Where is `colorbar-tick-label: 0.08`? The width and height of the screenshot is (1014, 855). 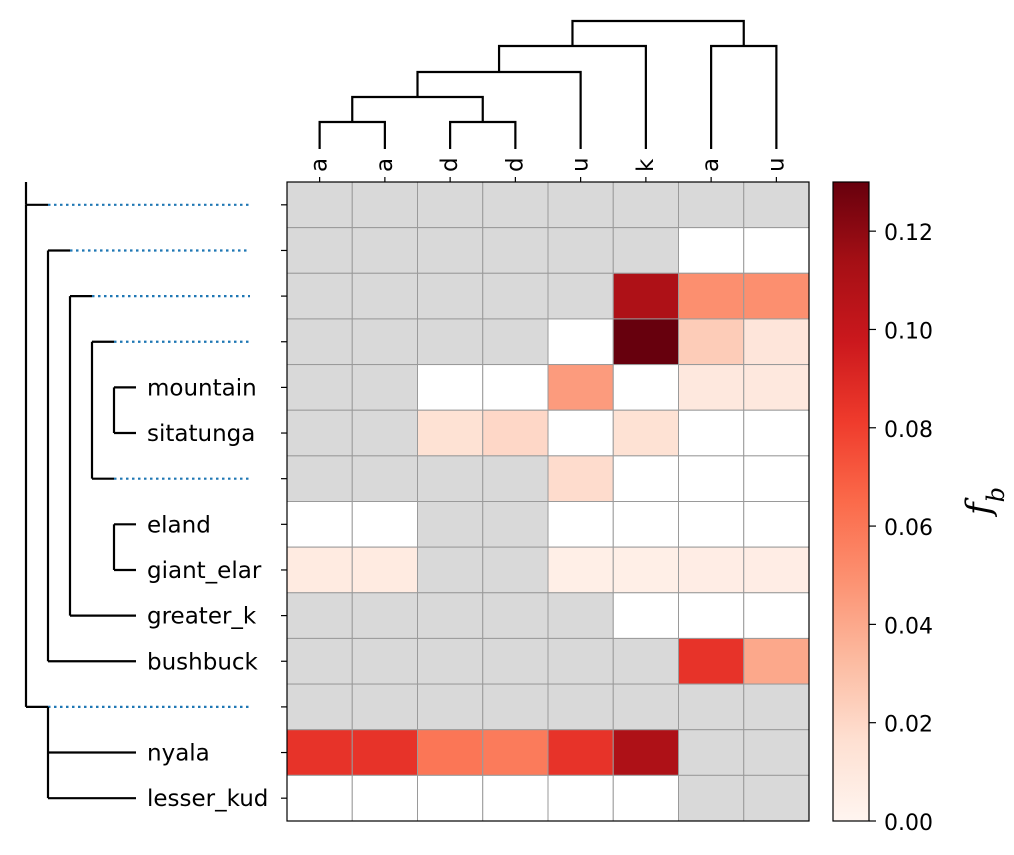 colorbar-tick-label: 0.08 is located at coordinates (908, 430).